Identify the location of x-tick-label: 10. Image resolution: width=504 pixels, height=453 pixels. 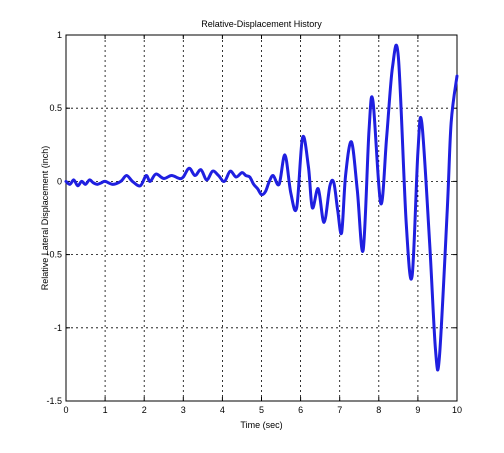
(457, 410).